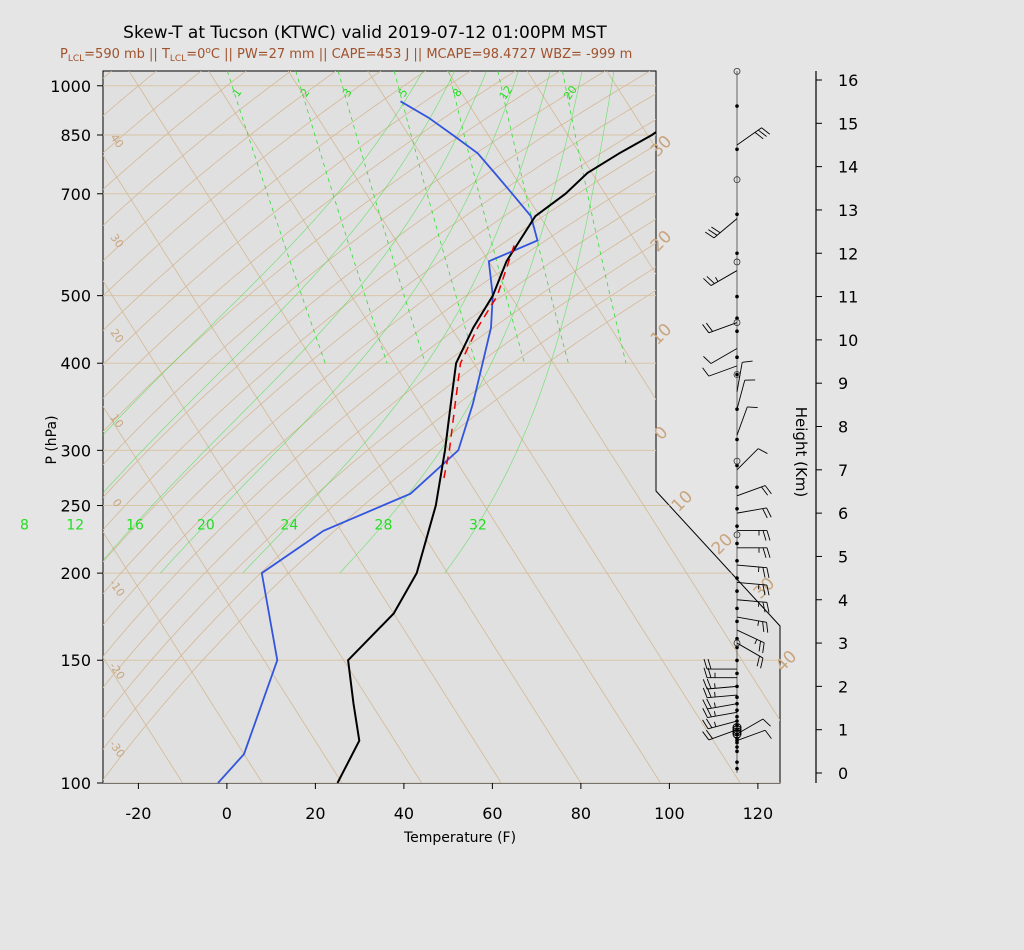  I want to click on info-tlcl-unit: C, so click(215, 54).